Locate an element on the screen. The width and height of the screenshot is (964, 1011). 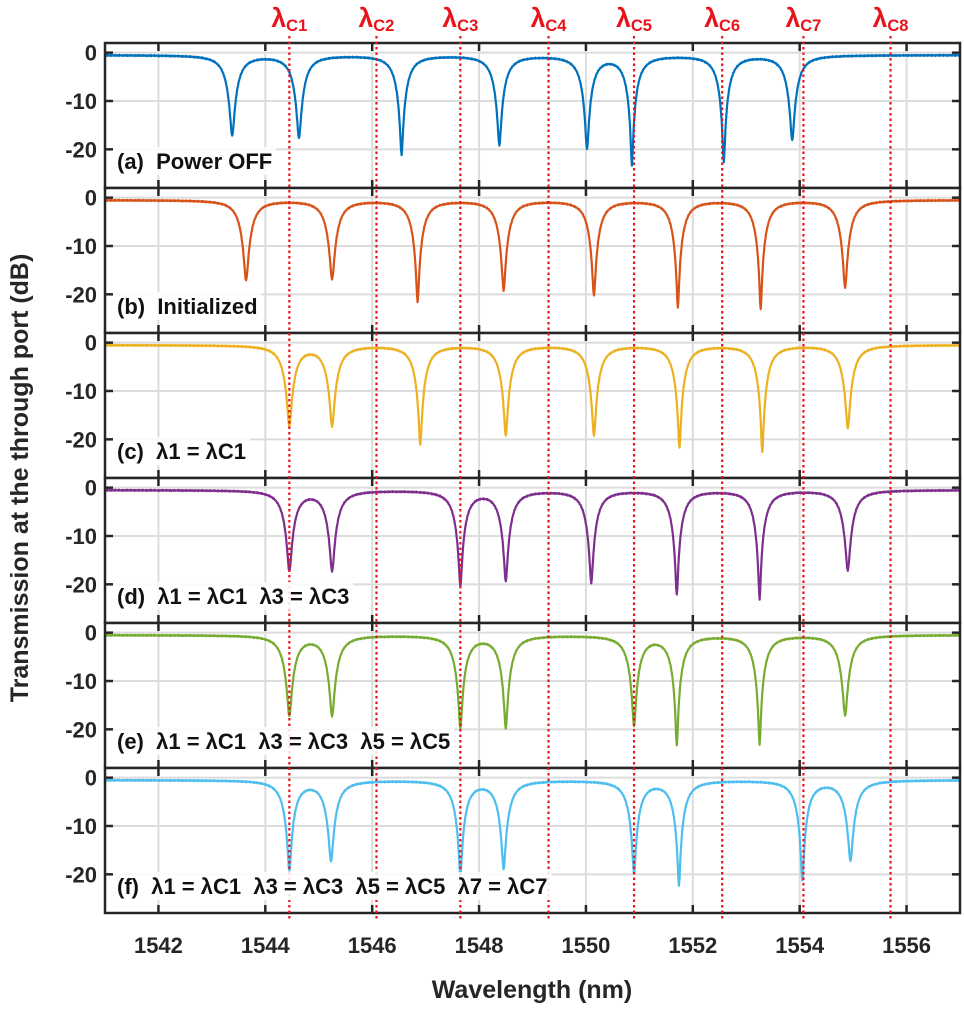
x-tick-labels: 1542 1544 1546 1548 1550 1552 1554 1556 is located at coordinates (532, 945).